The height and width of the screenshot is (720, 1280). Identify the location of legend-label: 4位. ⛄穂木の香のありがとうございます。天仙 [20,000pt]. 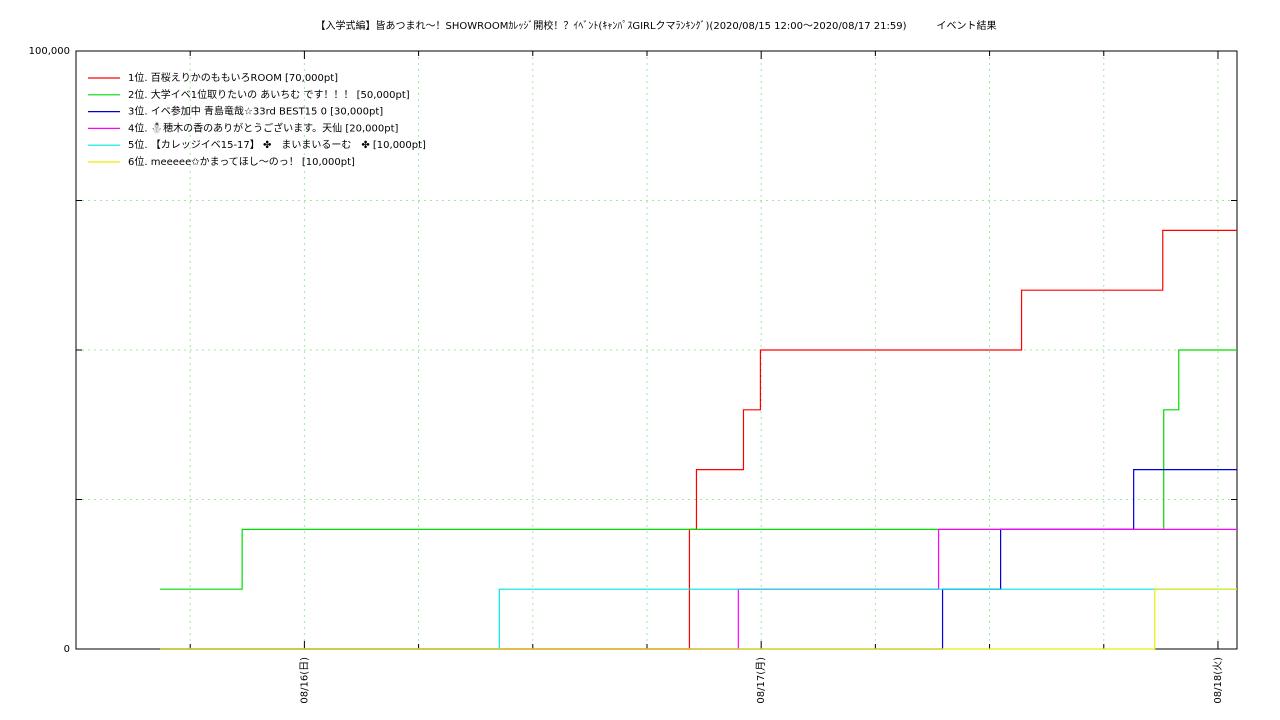
(263, 127).